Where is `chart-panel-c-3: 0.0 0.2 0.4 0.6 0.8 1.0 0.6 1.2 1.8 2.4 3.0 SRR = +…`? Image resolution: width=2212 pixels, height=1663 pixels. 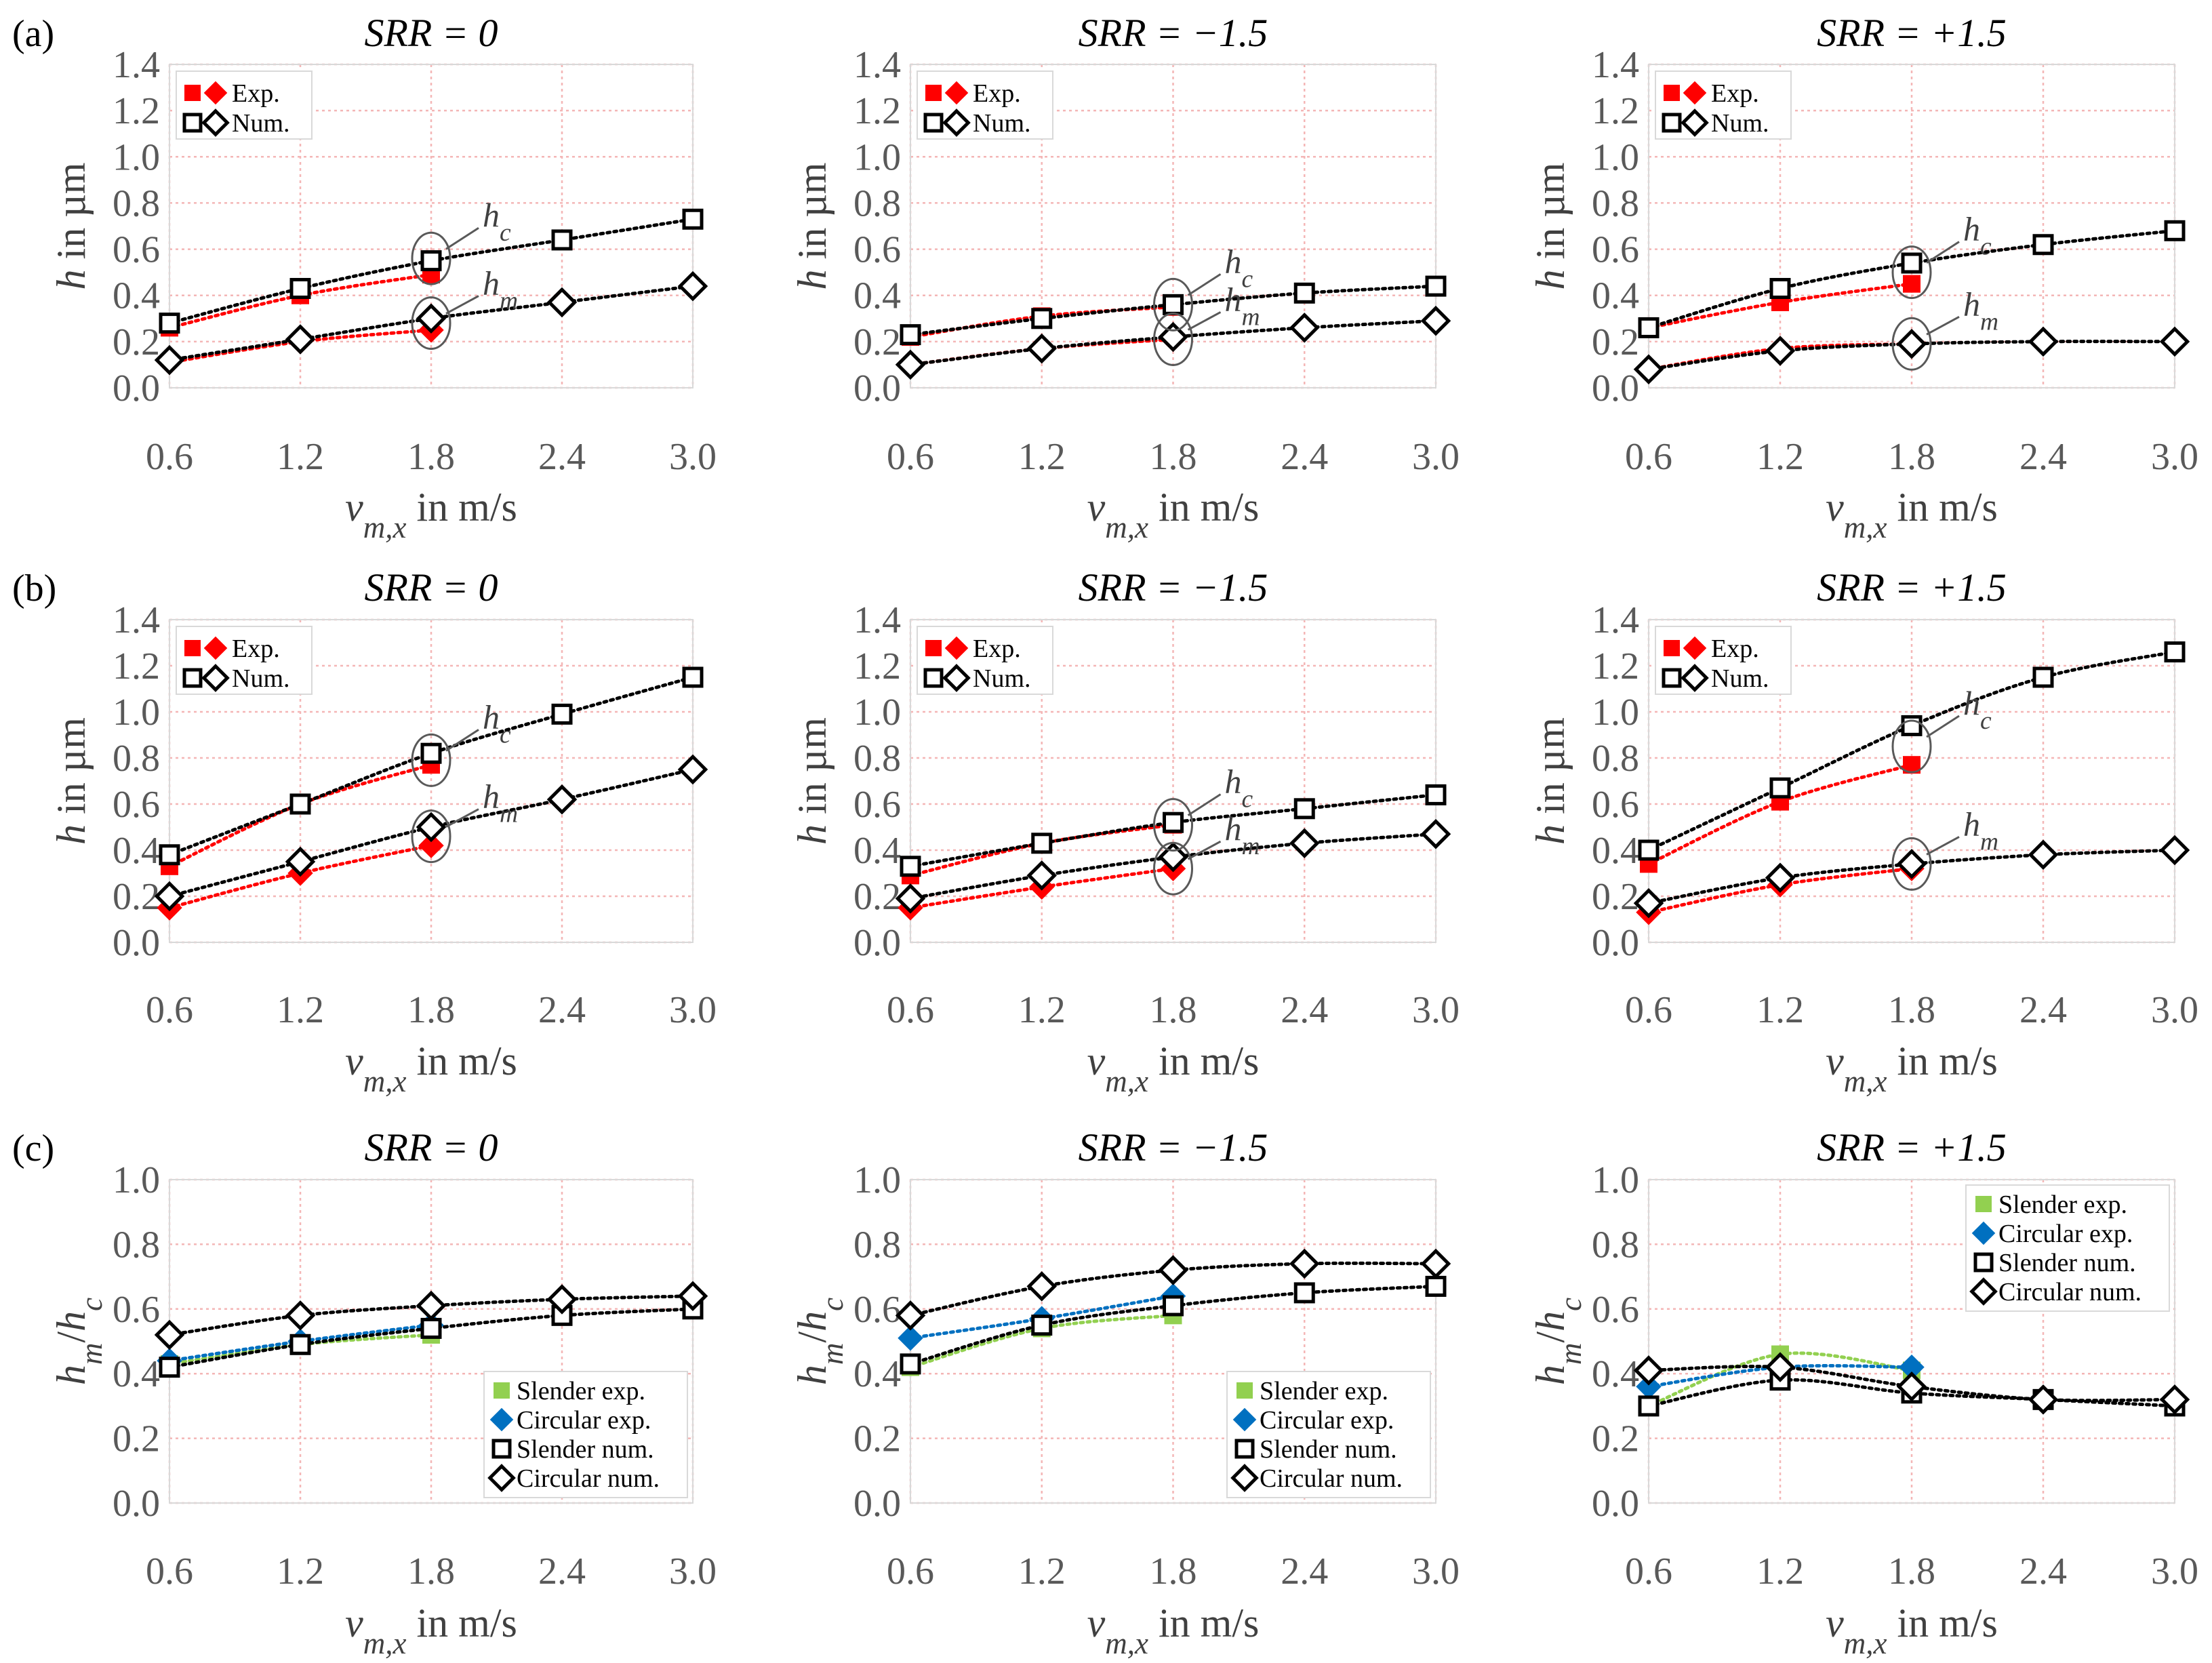 chart-panel-c-3: 0.0 0.2 0.4 0.6 0.8 1.0 0.6 1.2 1.8 2.4 3.0 SRR = +… is located at coordinates (1863, 1392).